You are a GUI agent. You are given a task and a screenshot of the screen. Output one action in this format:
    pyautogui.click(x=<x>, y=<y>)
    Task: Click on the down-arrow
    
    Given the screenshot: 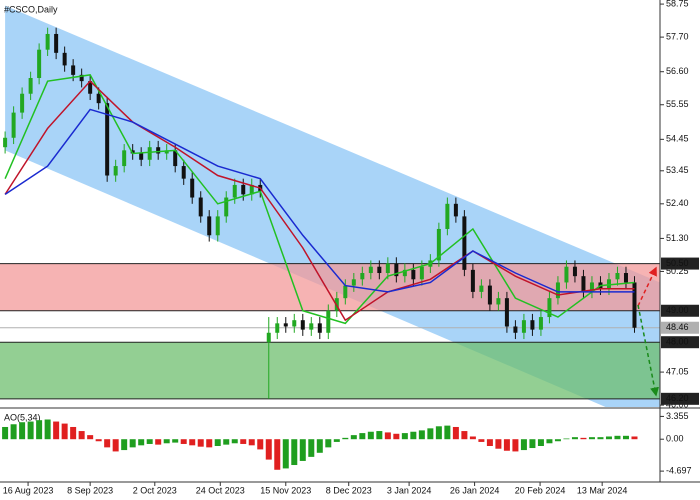 What is the action you would take?
    pyautogui.click(x=648, y=350)
    